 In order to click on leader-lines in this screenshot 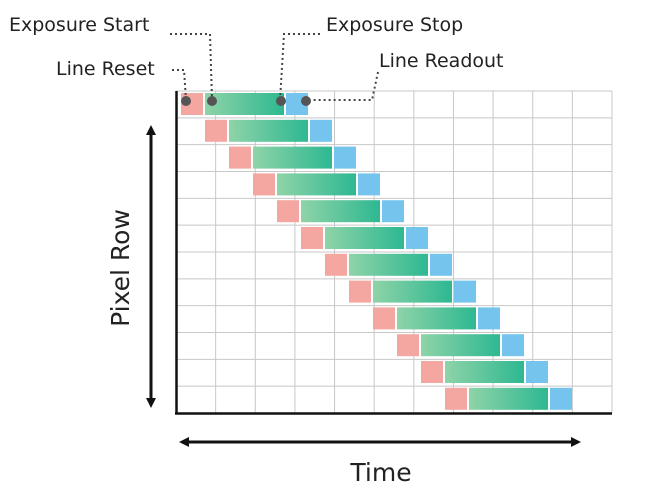, I will do `click(274, 67)`.